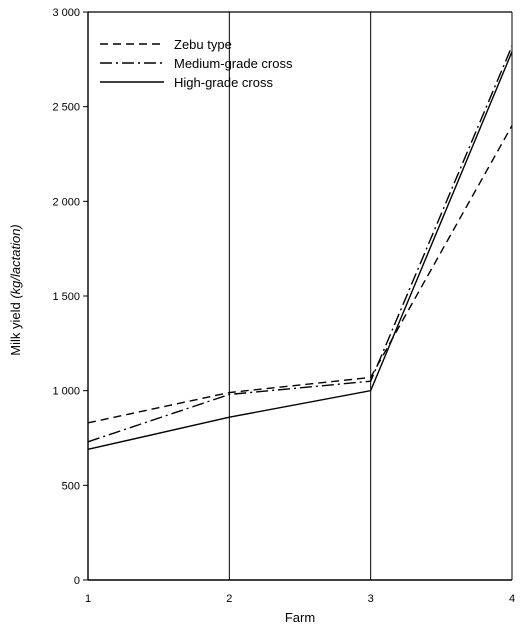 This screenshot has height=628, width=527. I want to click on legend-label: Zebu type, so click(203, 44).